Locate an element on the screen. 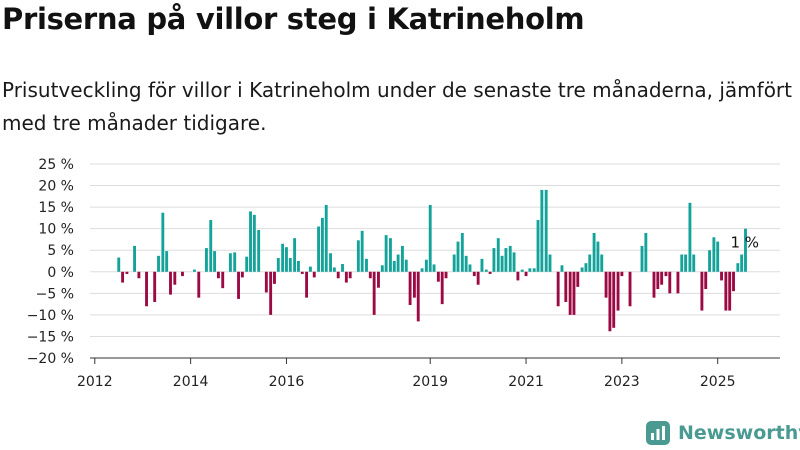  latest-value-annotation: 1 % is located at coordinates (744, 242).